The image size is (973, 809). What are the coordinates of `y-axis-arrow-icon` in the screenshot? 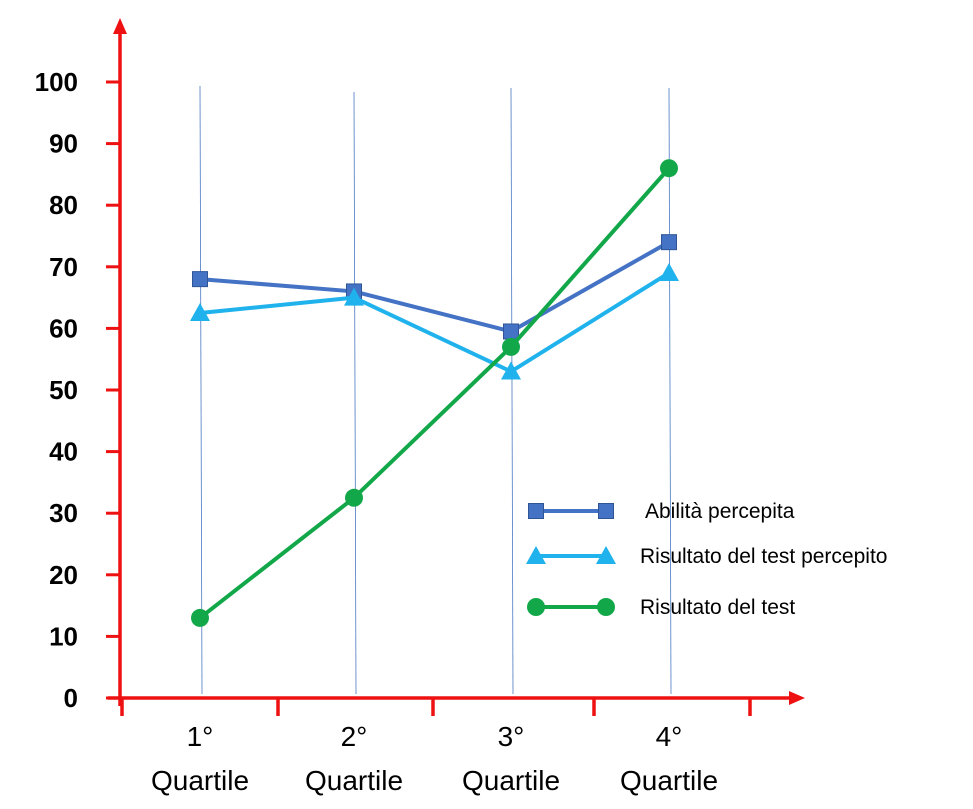 It's located at (120, 26).